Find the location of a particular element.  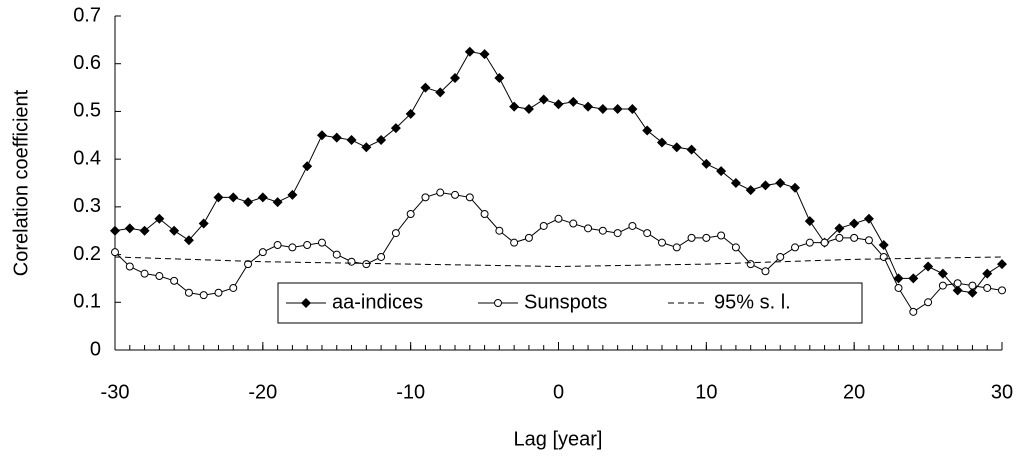

x-axis-label: Lag [year] is located at coordinates (558, 439).